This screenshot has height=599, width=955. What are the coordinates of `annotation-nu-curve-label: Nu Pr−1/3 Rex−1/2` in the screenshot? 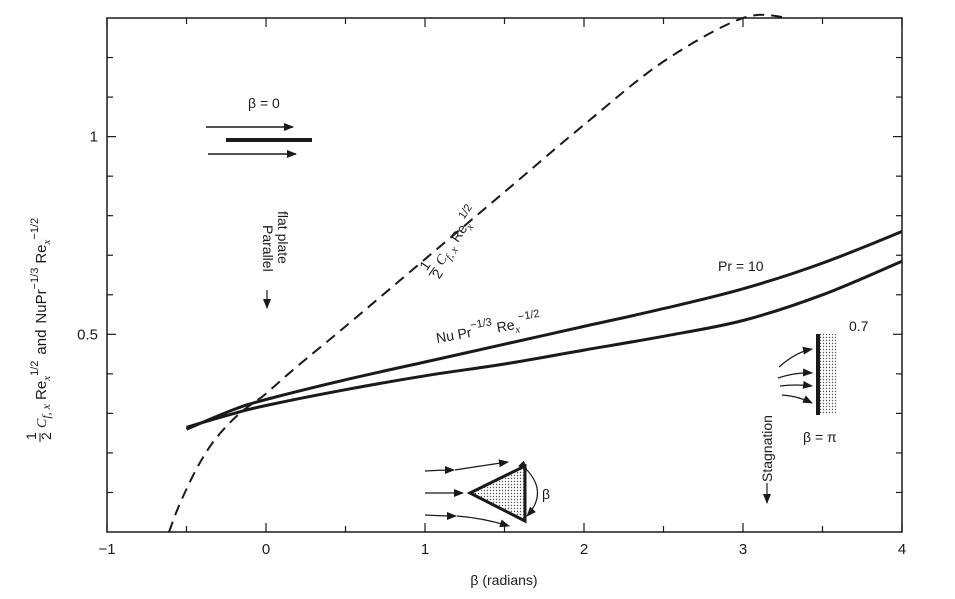 It's located at (488, 329).